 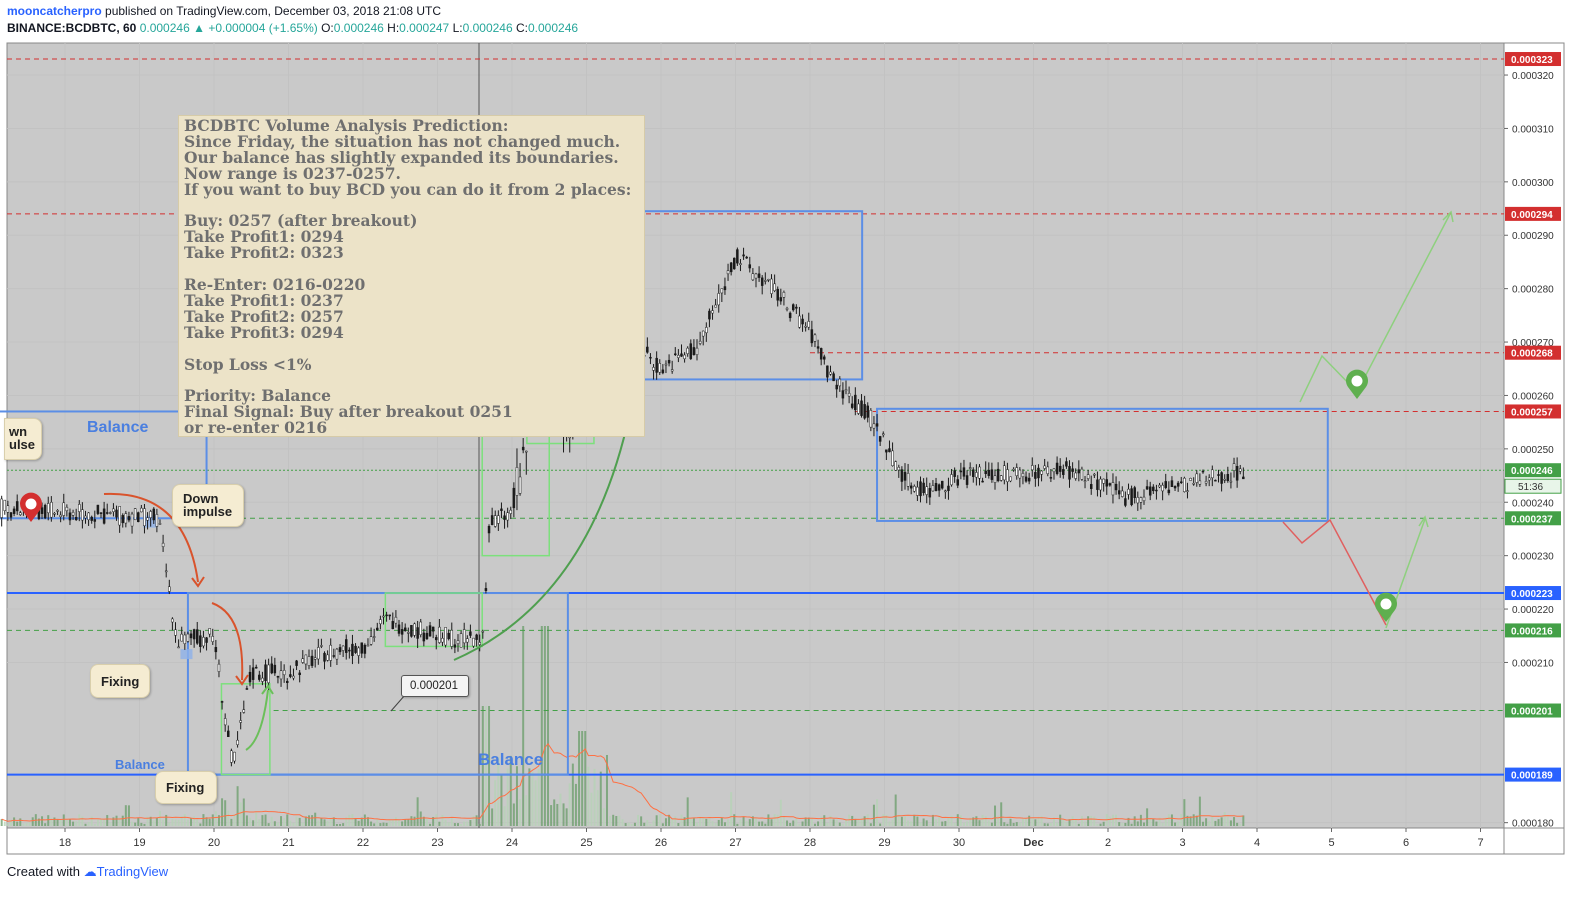 I want to click on footer: Created with ☁TradingView, so click(x=87, y=872).